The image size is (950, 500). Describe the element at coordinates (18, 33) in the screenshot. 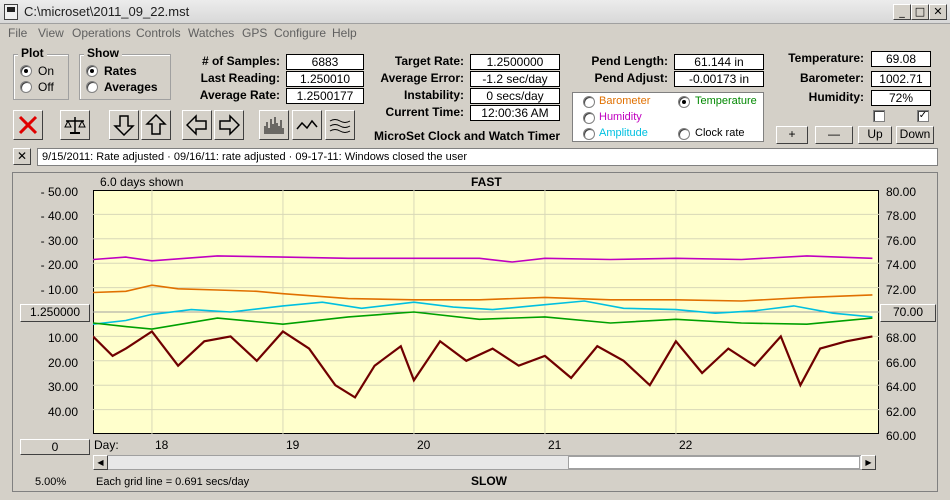

I see `menu-file: File` at that location.